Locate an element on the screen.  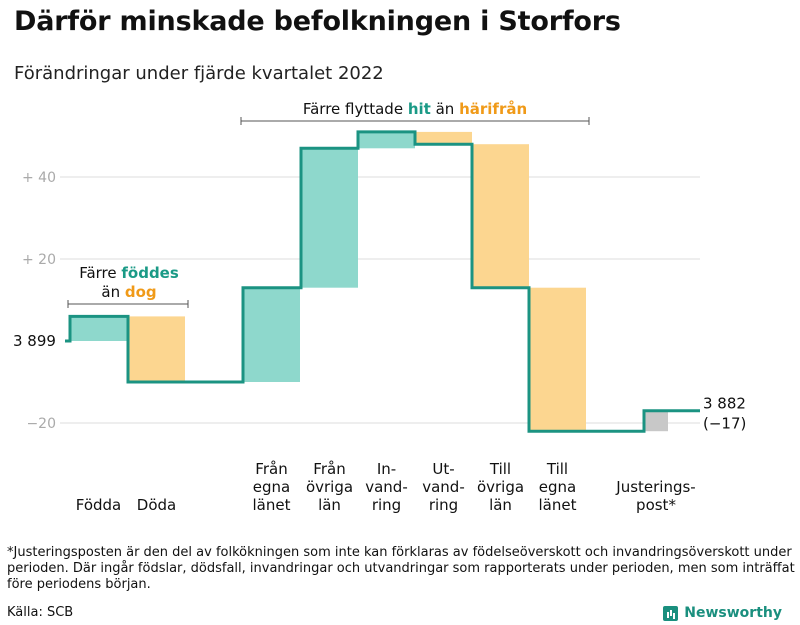
category-label: In- is located at coordinates (386, 469).